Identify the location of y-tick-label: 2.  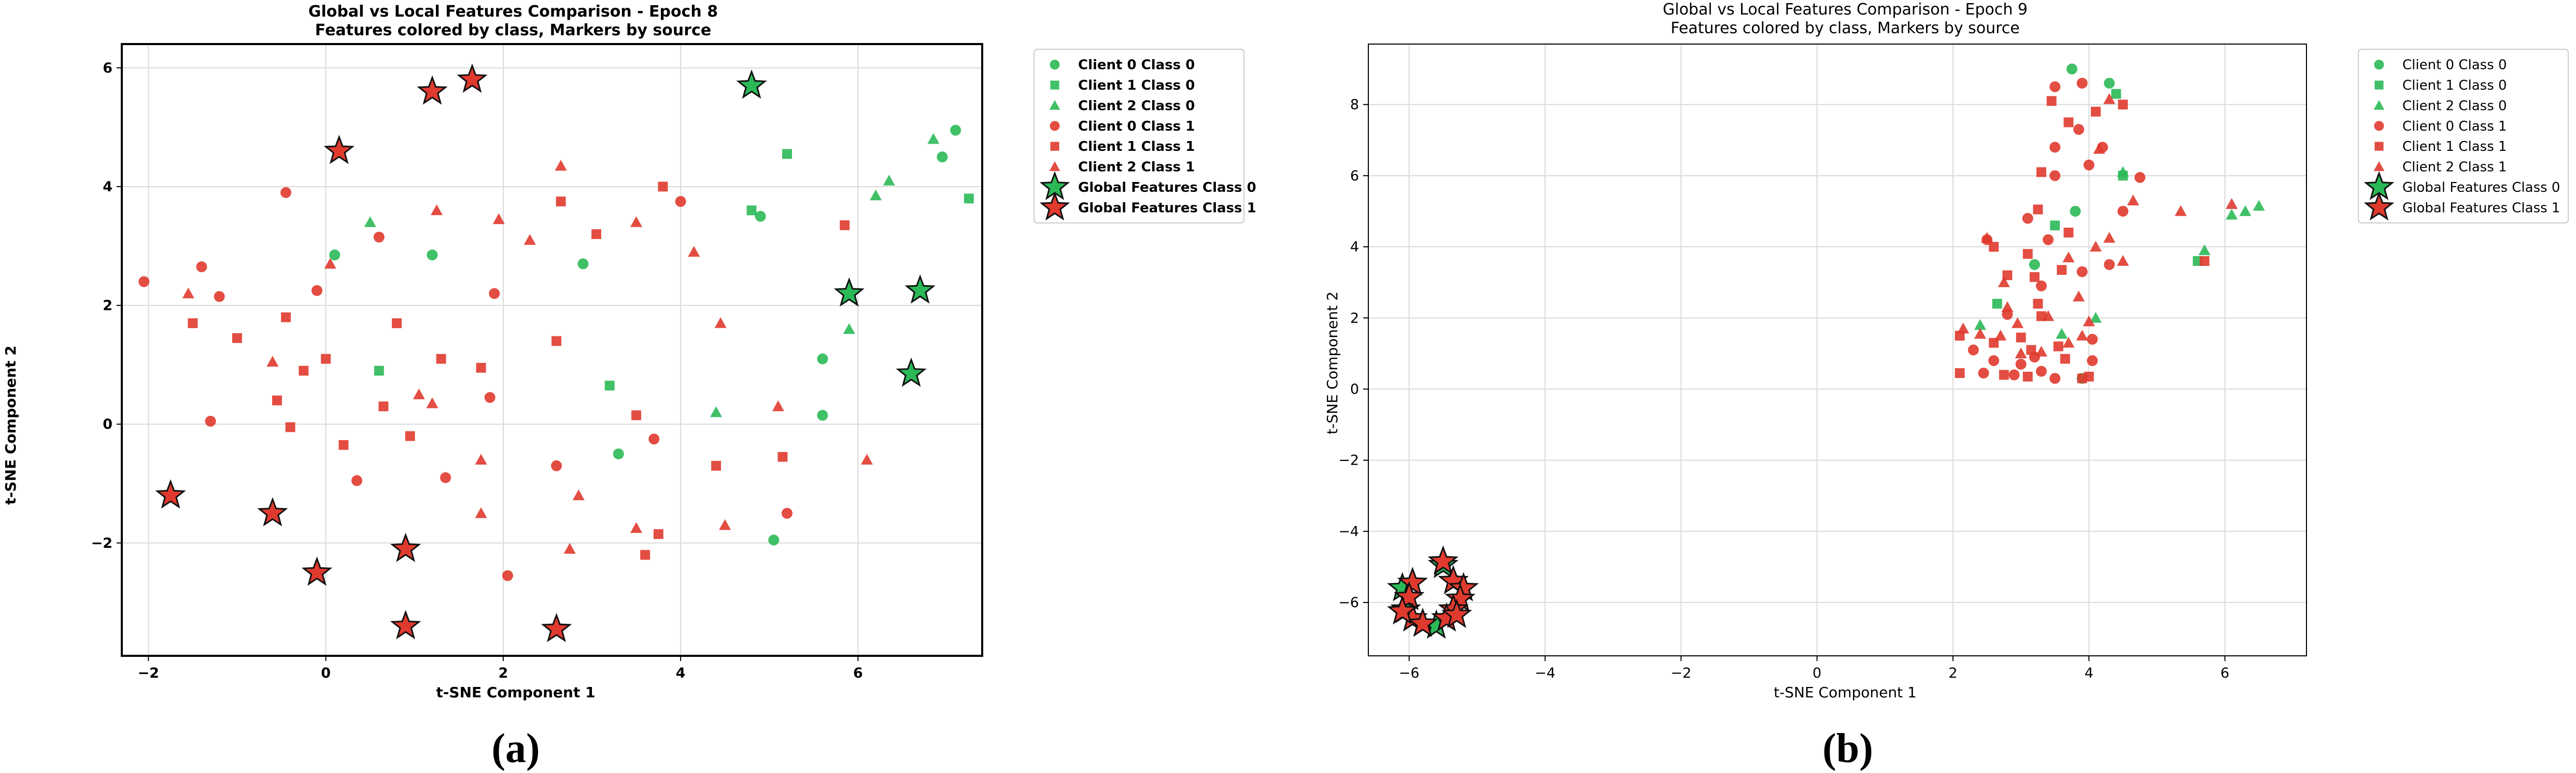
(1354, 318).